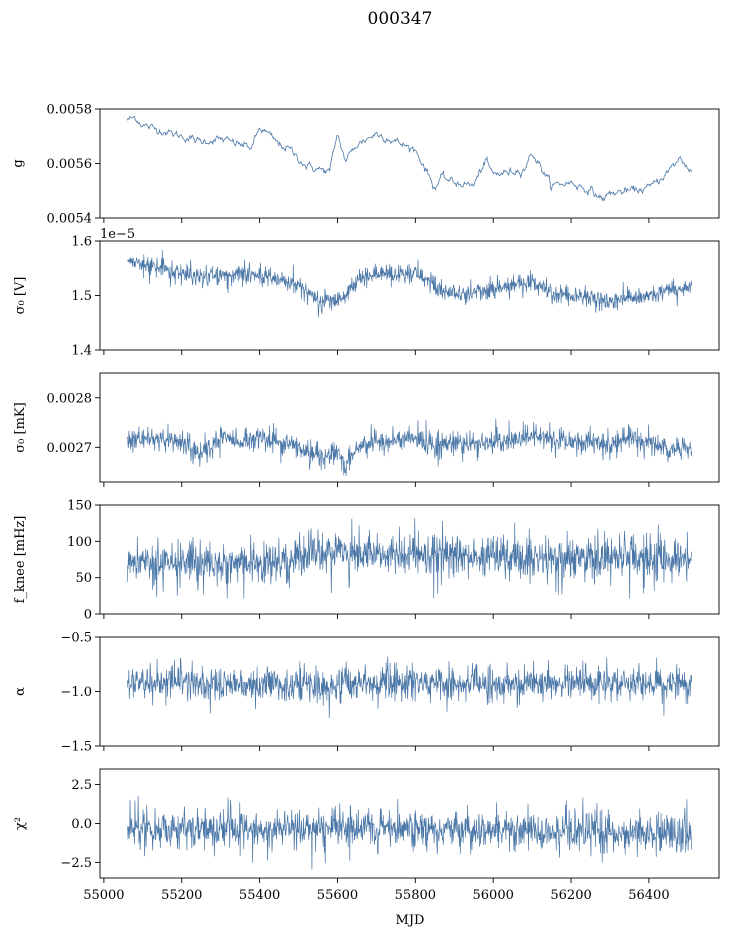 The image size is (729, 936). I want to click on y-axis-label: σ₀ [mK], so click(20, 427).